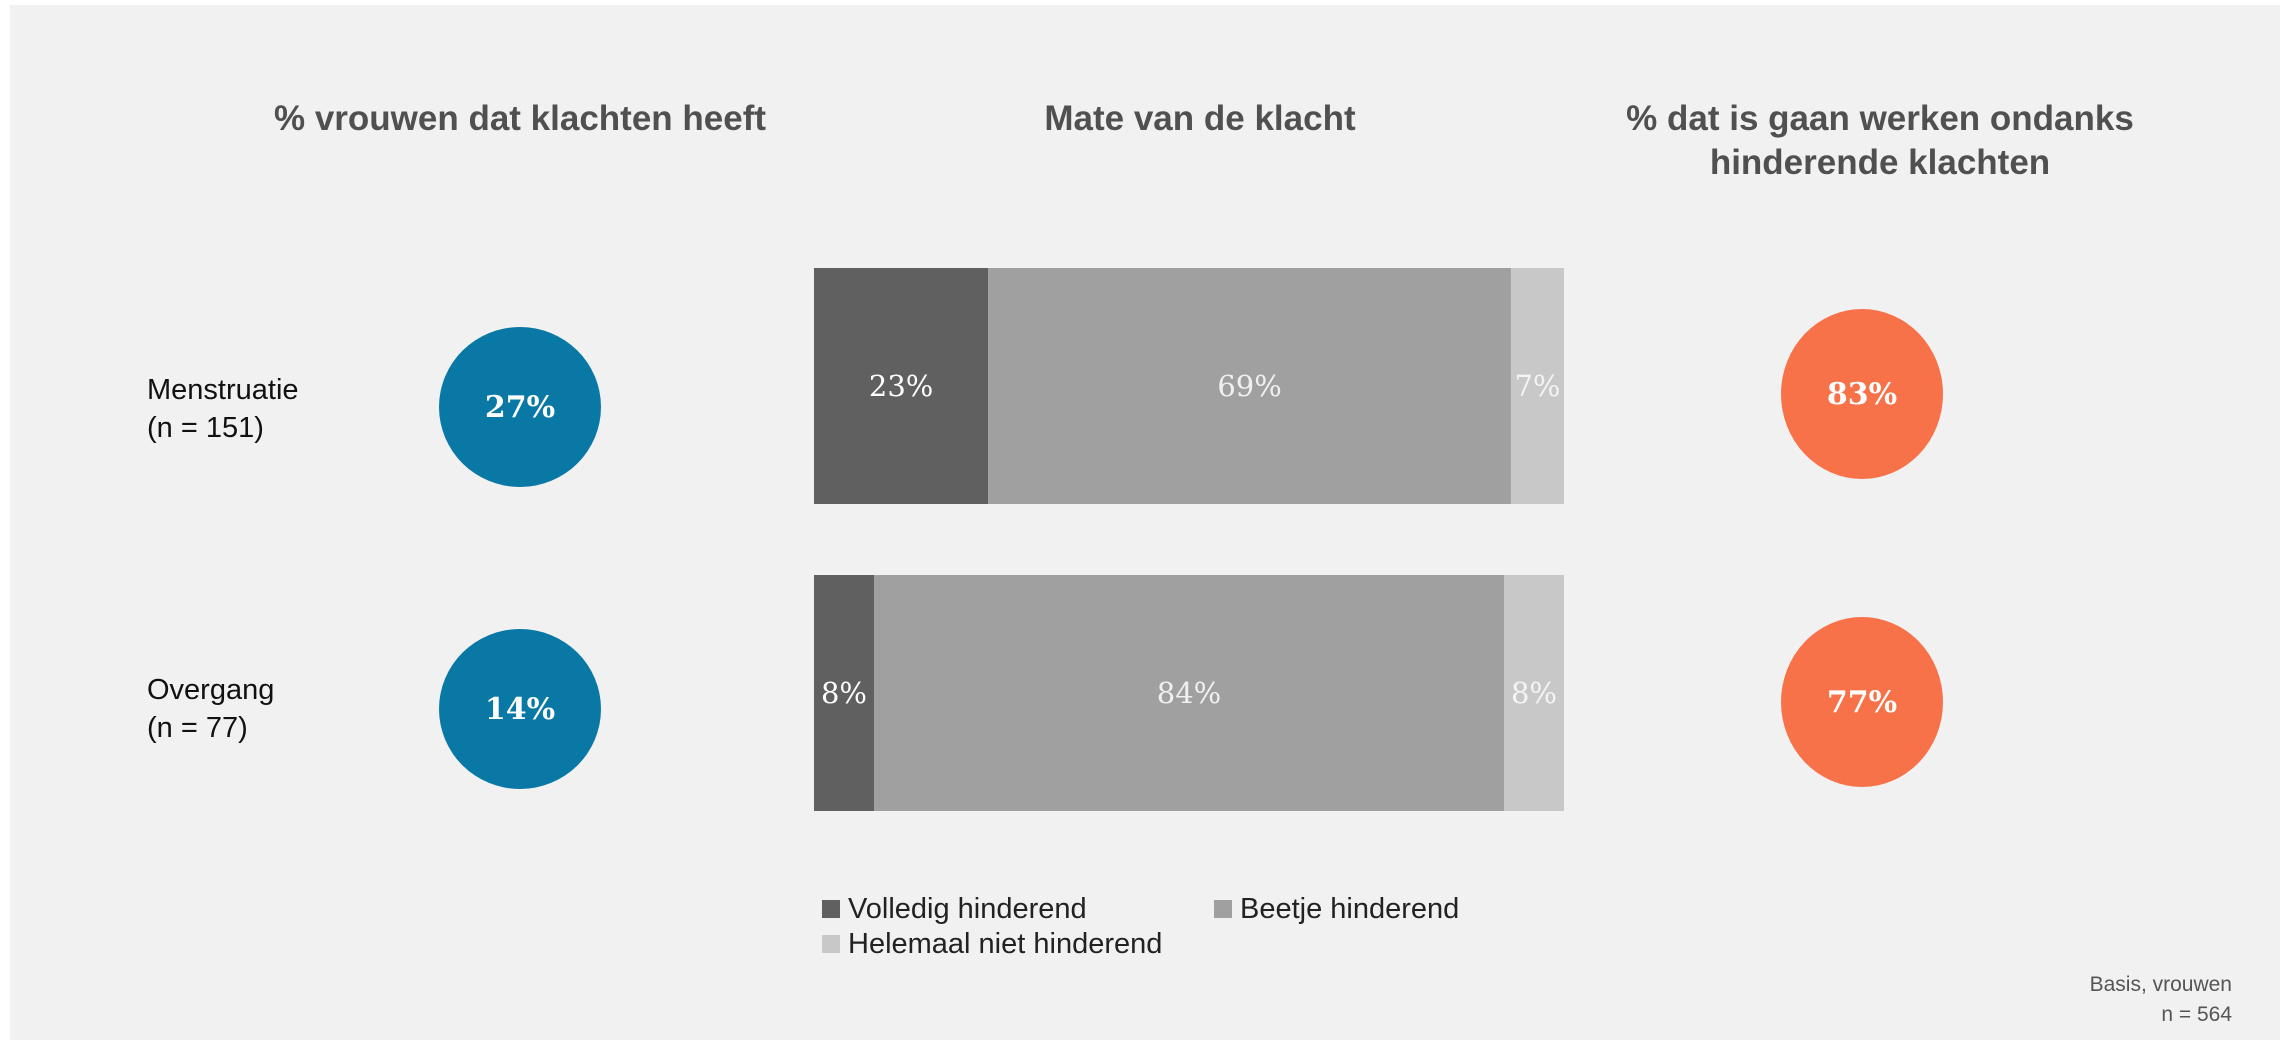 The width and height of the screenshot is (2285, 1042). Describe the element at coordinates (2160, 984) in the screenshot. I see `footnote-line1: Basis, vrouwen` at that location.